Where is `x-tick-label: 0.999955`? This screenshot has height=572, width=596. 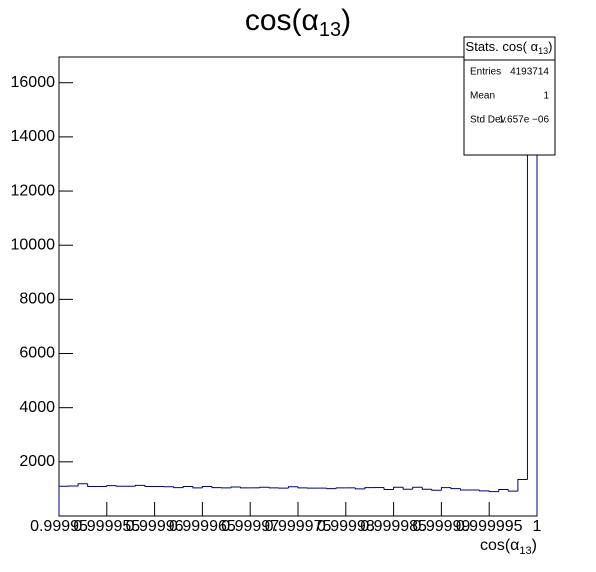 x-tick-label: 0.999955 is located at coordinates (106, 526).